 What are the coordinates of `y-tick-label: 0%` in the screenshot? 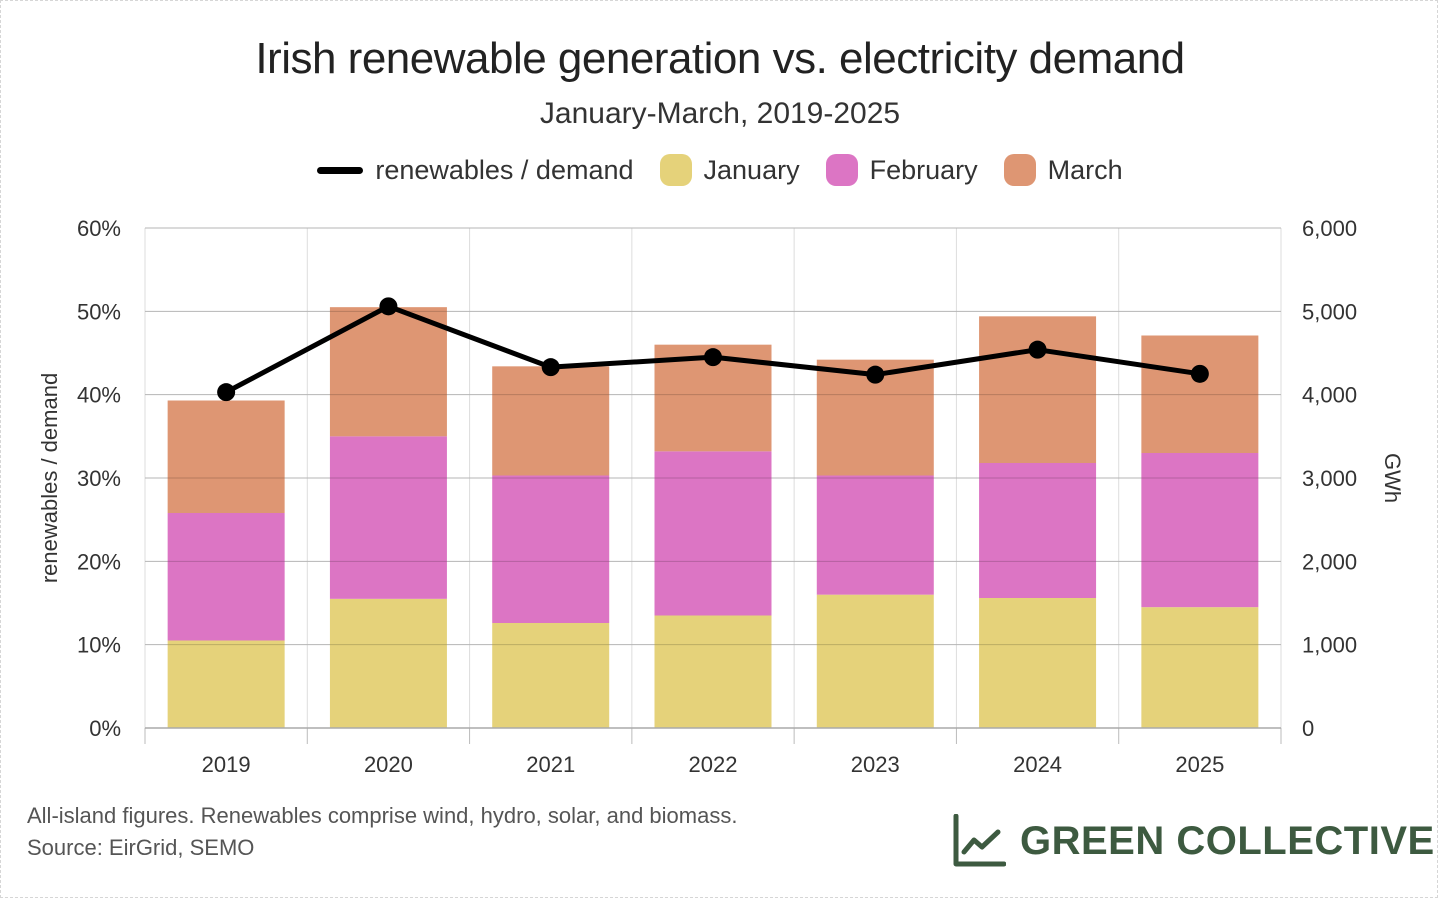 It's located at (105, 728).